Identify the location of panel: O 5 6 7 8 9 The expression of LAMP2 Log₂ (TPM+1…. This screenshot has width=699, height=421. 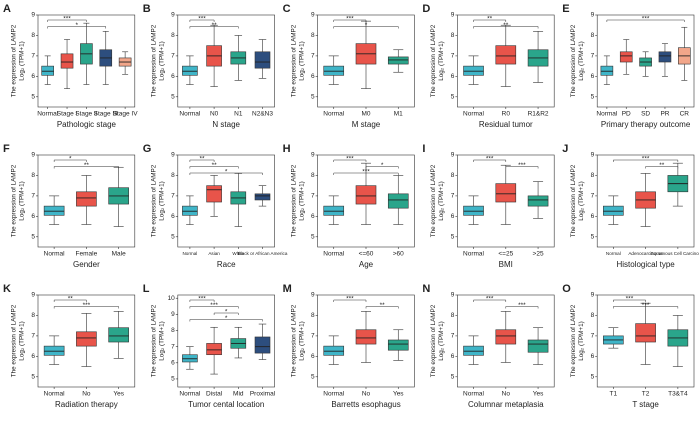
(628, 346).